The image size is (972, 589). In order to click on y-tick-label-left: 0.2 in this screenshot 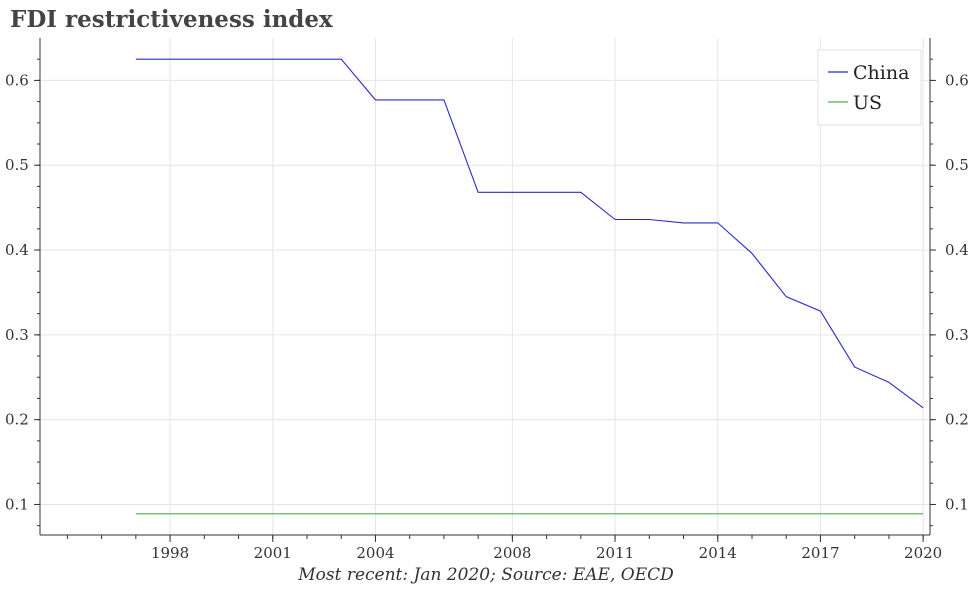, I will do `click(17, 420)`.